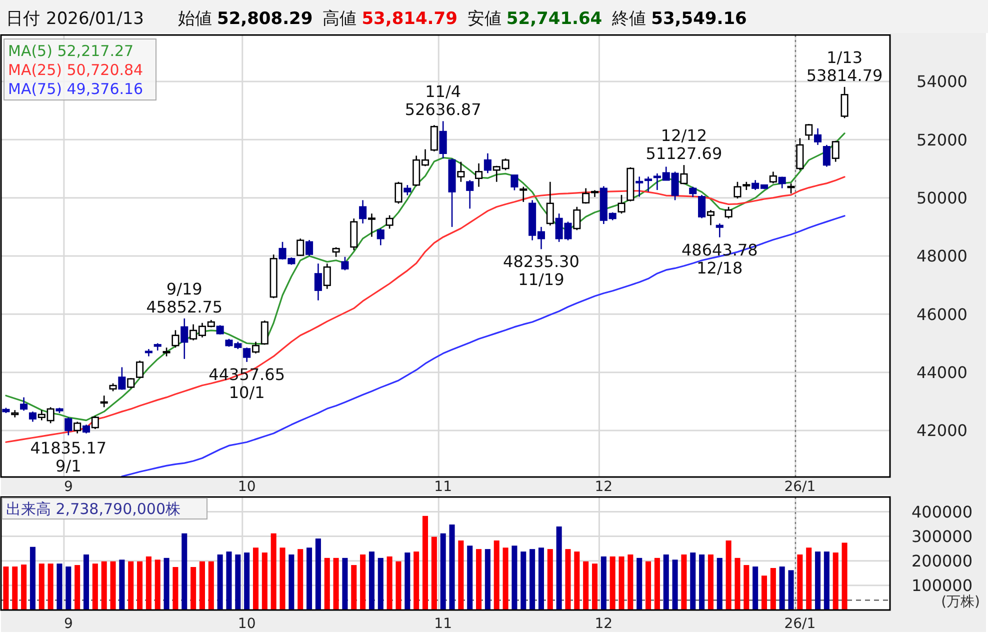 Image resolution: width=988 pixels, height=639 pixels. I want to click on y-tick-label: 400000, so click(942, 512).